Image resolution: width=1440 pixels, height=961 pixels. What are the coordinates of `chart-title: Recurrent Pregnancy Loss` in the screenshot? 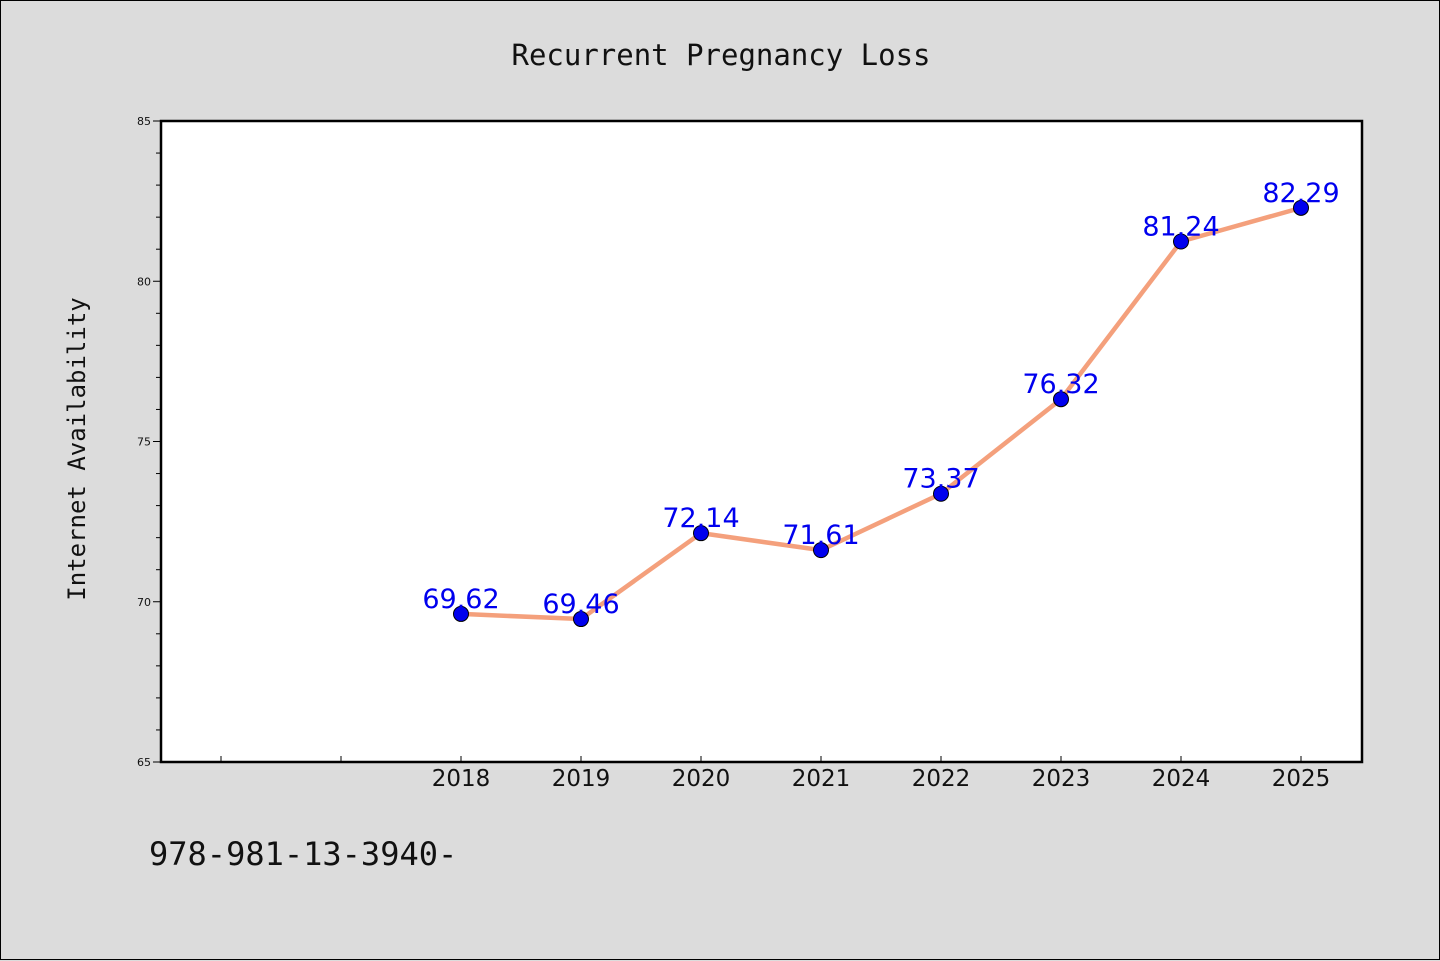 It's located at (720, 55).